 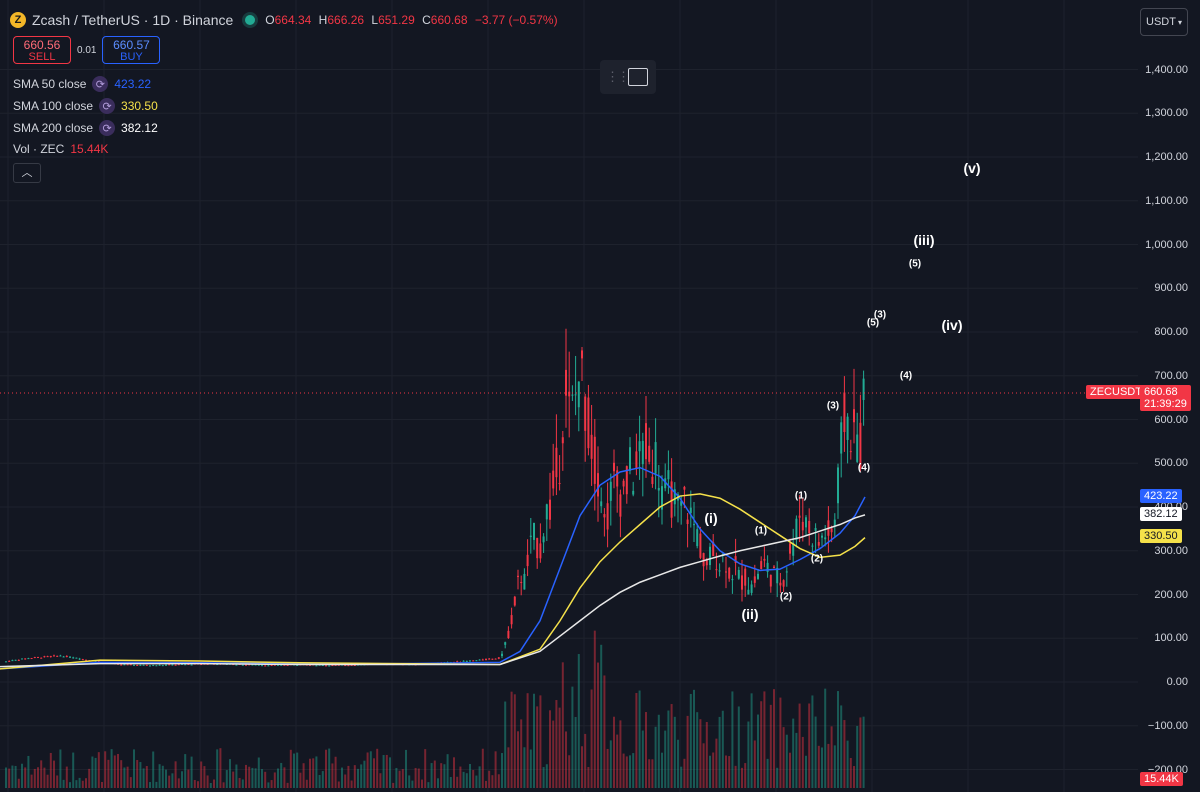 What do you see at coordinates (1164, 22) in the screenshot?
I see `currency-select: USDT ▾` at bounding box center [1164, 22].